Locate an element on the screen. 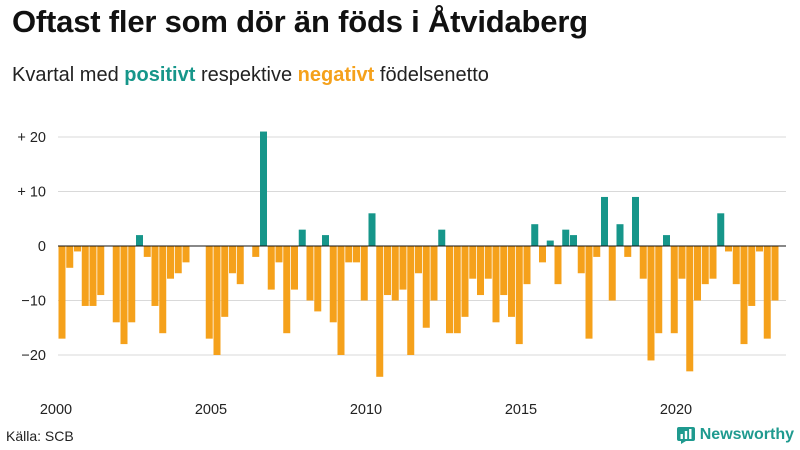  y-tick-label: + 10 is located at coordinates (31, 193).